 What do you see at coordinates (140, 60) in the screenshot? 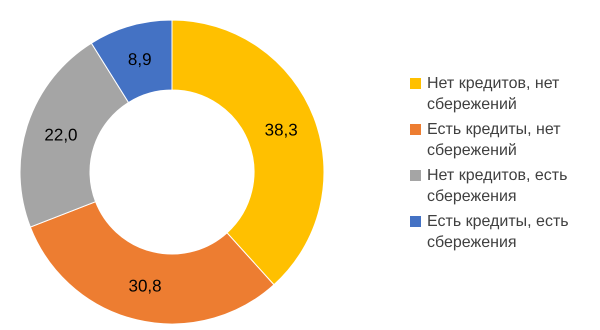
I see `data-label: 8,9` at bounding box center [140, 60].